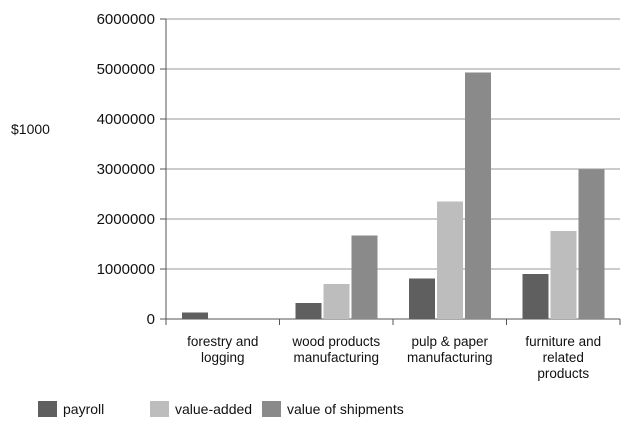  Describe the element at coordinates (449, 341) in the screenshot. I see `x-tick-label: pulp & paper` at that location.